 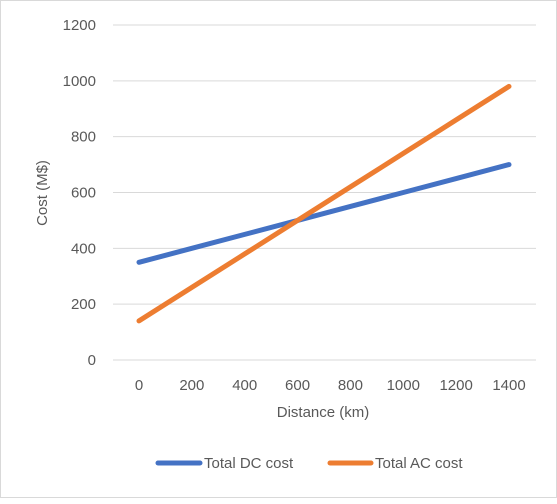 What do you see at coordinates (83, 193) in the screenshot?
I see `y-tick-label: 600` at bounding box center [83, 193].